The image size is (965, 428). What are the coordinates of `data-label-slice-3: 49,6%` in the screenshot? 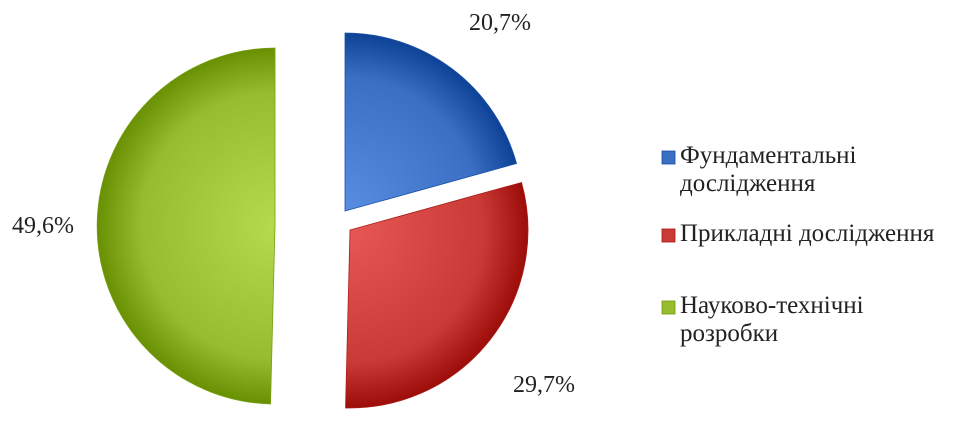 It's located at (43, 226).